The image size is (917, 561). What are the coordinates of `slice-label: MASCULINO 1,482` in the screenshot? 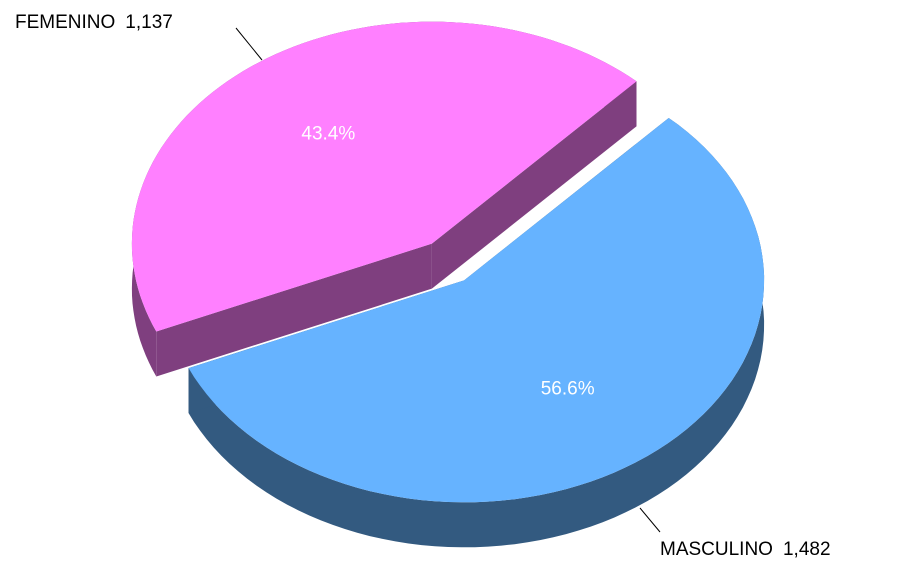 It's located at (745, 549).